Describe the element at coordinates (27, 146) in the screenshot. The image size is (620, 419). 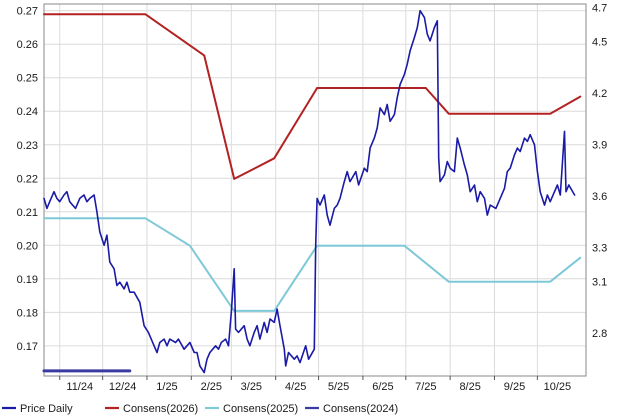
I see `left-tick-label: 0.23` at that location.